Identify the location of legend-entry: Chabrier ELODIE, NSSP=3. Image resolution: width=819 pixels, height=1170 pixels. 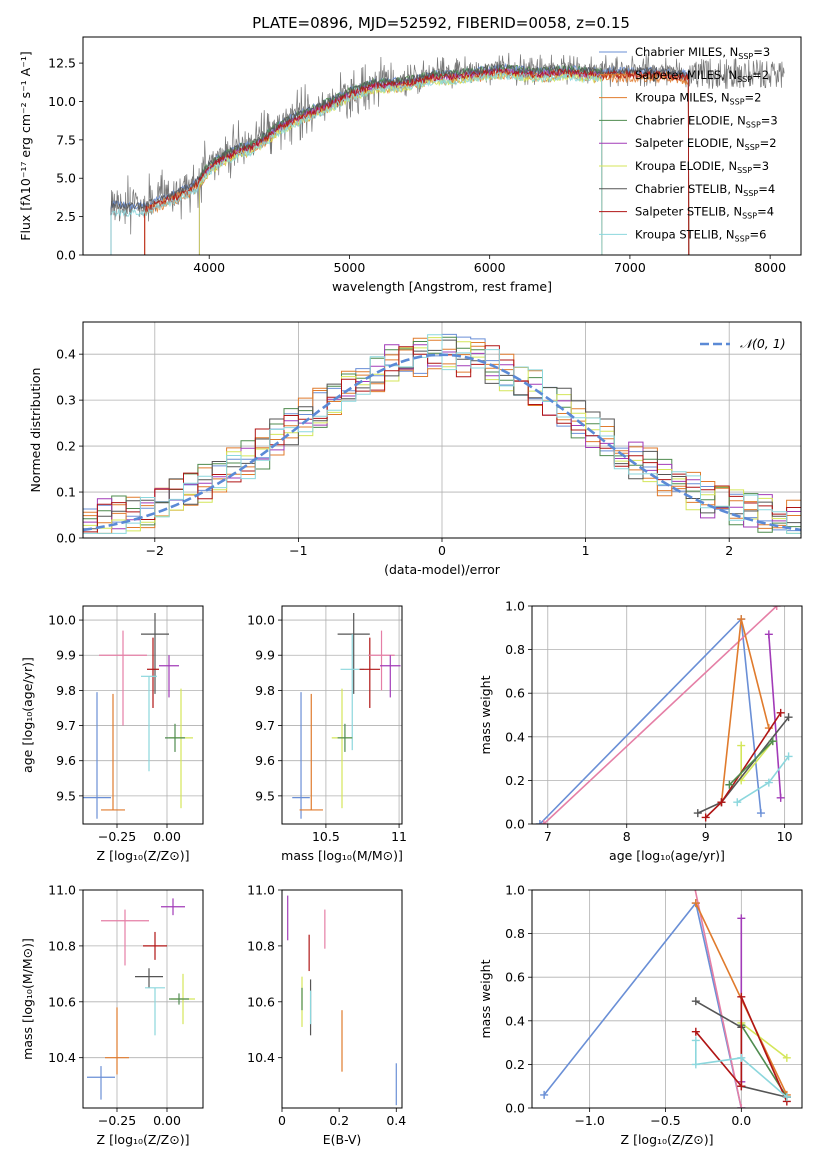
(706, 121).